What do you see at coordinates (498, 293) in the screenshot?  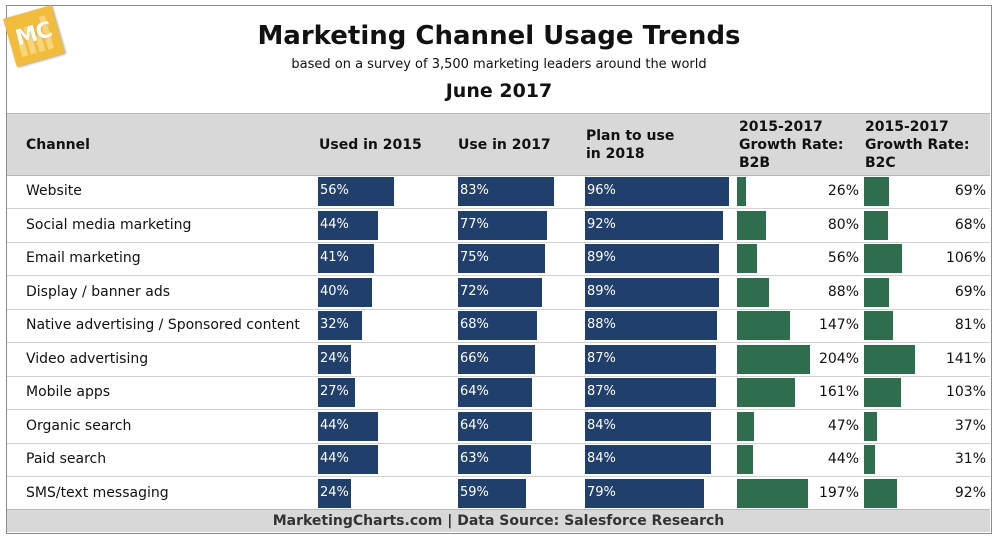 I see `table-row: Display / banner ads 40% 72% 89% 88% 69%` at bounding box center [498, 293].